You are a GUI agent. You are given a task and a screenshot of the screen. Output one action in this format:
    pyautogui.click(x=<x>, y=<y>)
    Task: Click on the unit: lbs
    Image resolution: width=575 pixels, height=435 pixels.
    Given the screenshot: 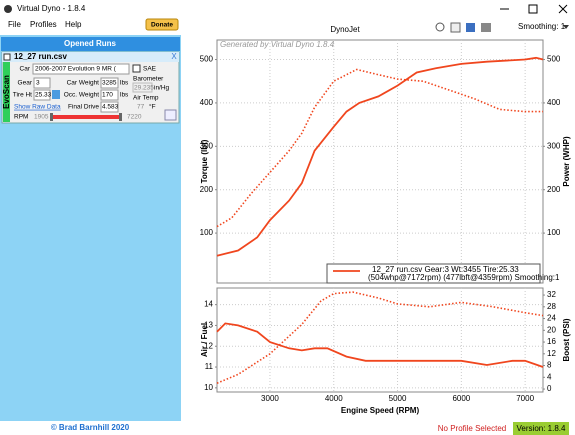 What is the action you would take?
    pyautogui.click(x=124, y=83)
    